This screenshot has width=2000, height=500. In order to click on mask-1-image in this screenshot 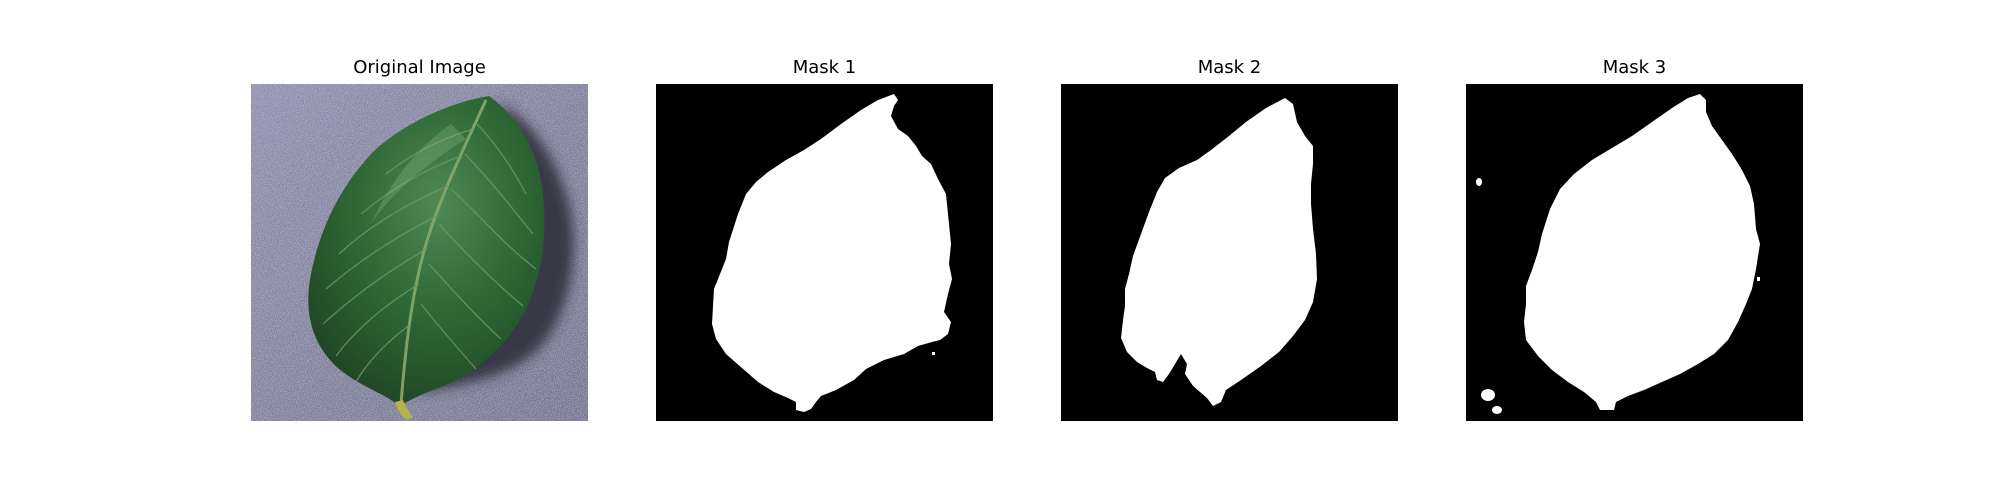, I will do `click(824, 252)`.